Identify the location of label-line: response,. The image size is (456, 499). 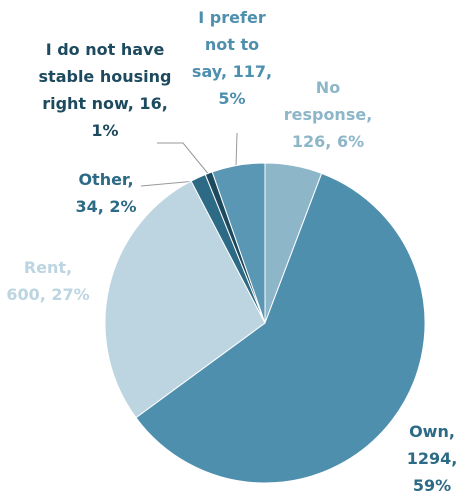
(328, 114).